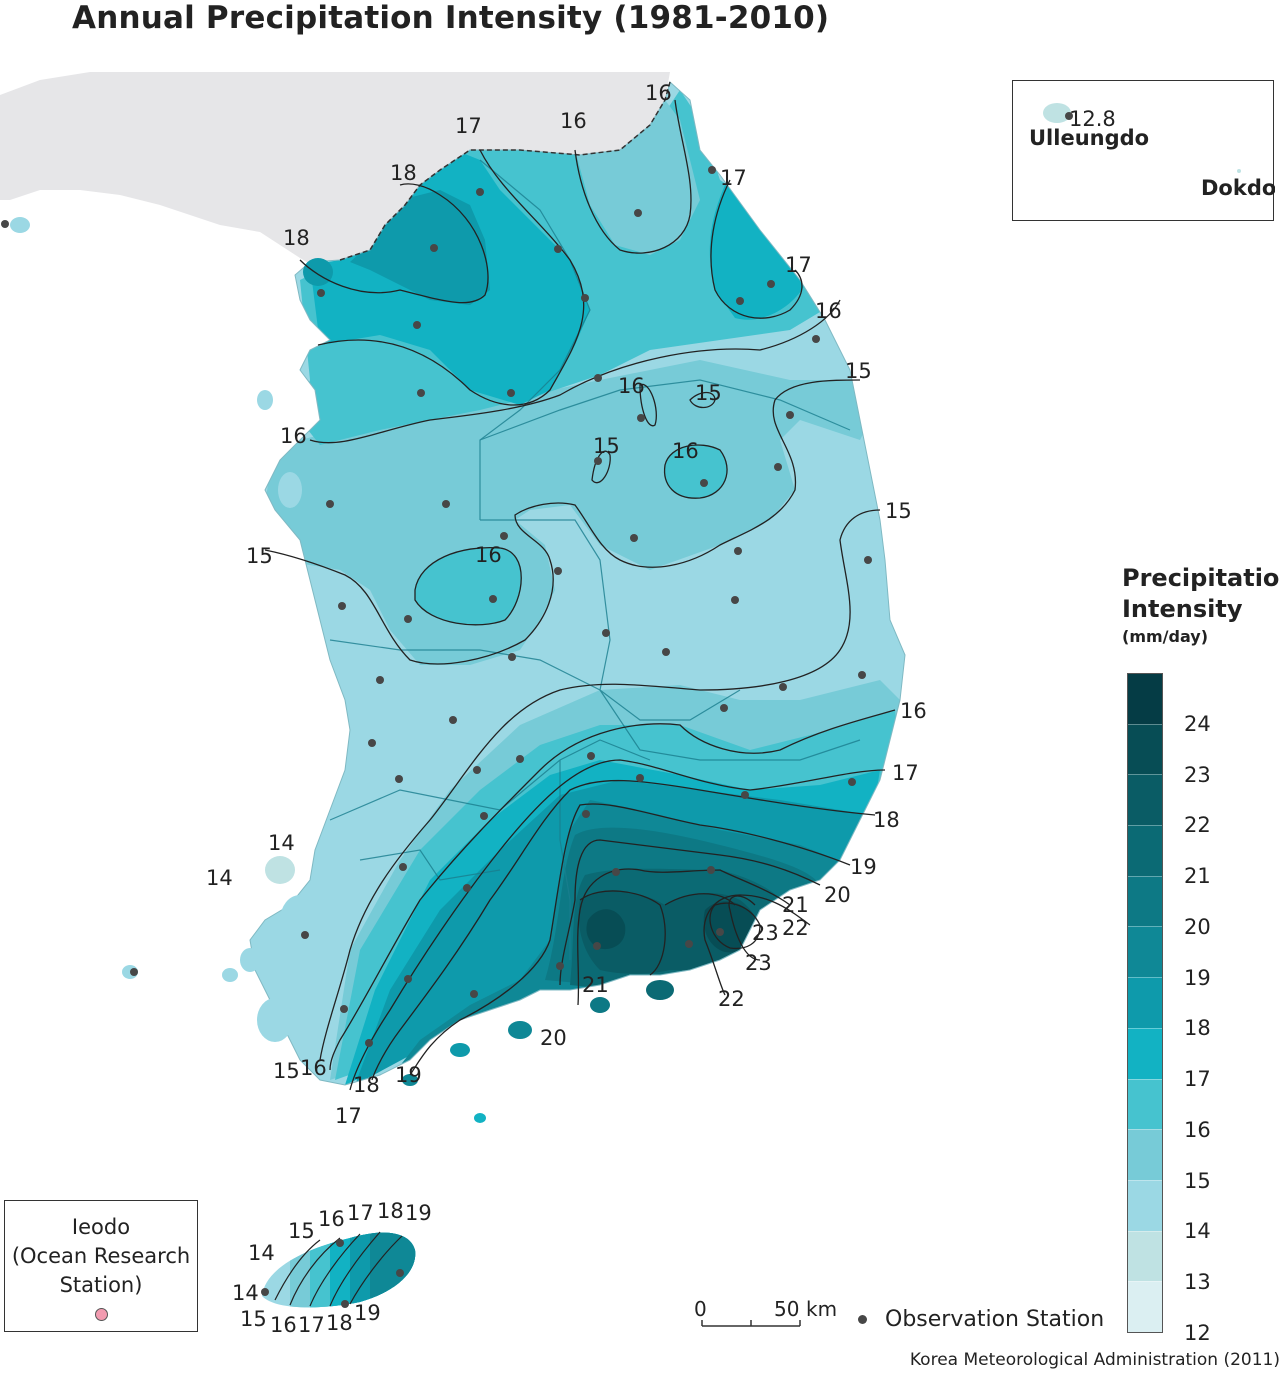 Image resolution: width=1280 pixels, height=1376 pixels. Describe the element at coordinates (1201, 578) in the screenshot. I see `legend-title-line1: Precipitation` at that location.